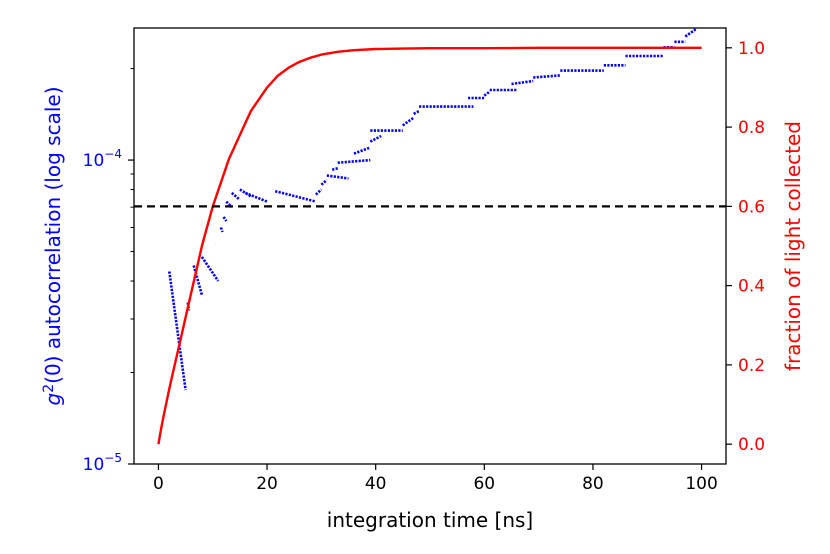  I want to click on x-axis: 0 20 40 60 80 100, so click(435, 479).